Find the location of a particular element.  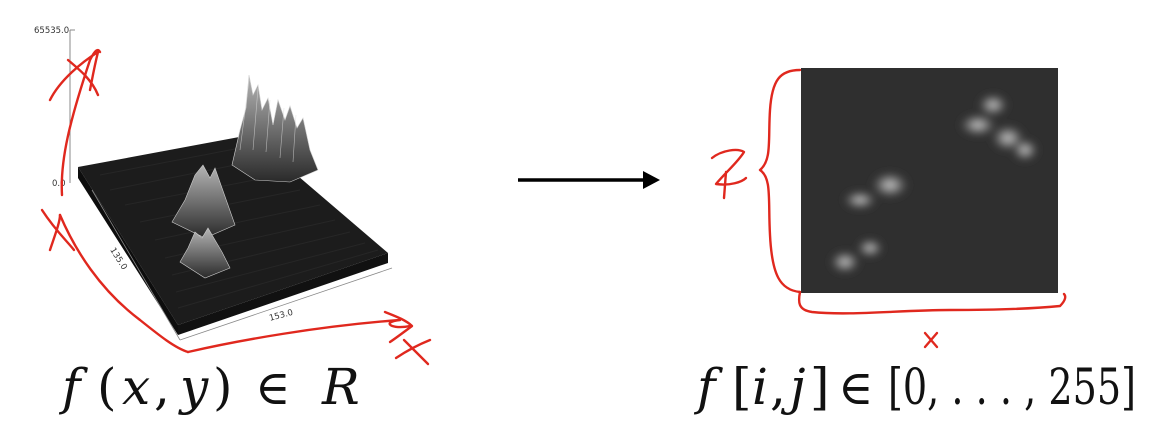

y-letter is located at coordinates (729, 174).